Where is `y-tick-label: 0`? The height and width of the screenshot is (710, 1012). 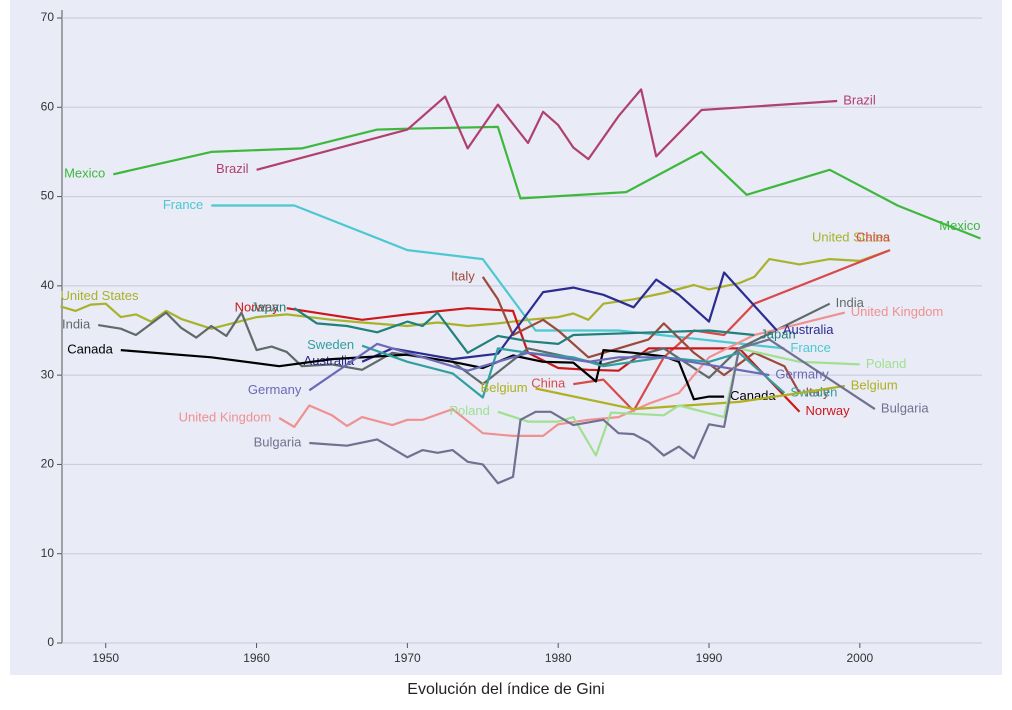 y-tick-label: 0 is located at coordinates (50, 642).